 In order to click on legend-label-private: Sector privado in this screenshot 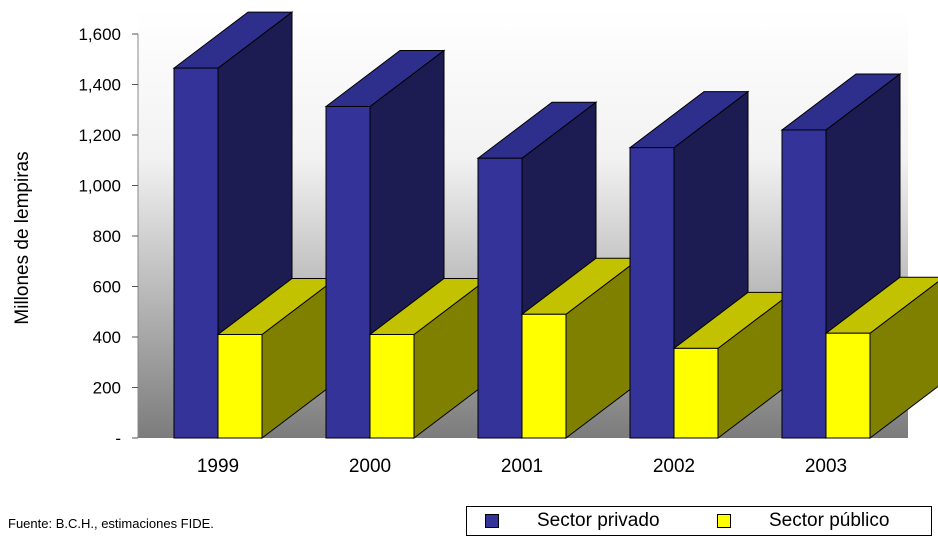, I will do `click(598, 520)`.